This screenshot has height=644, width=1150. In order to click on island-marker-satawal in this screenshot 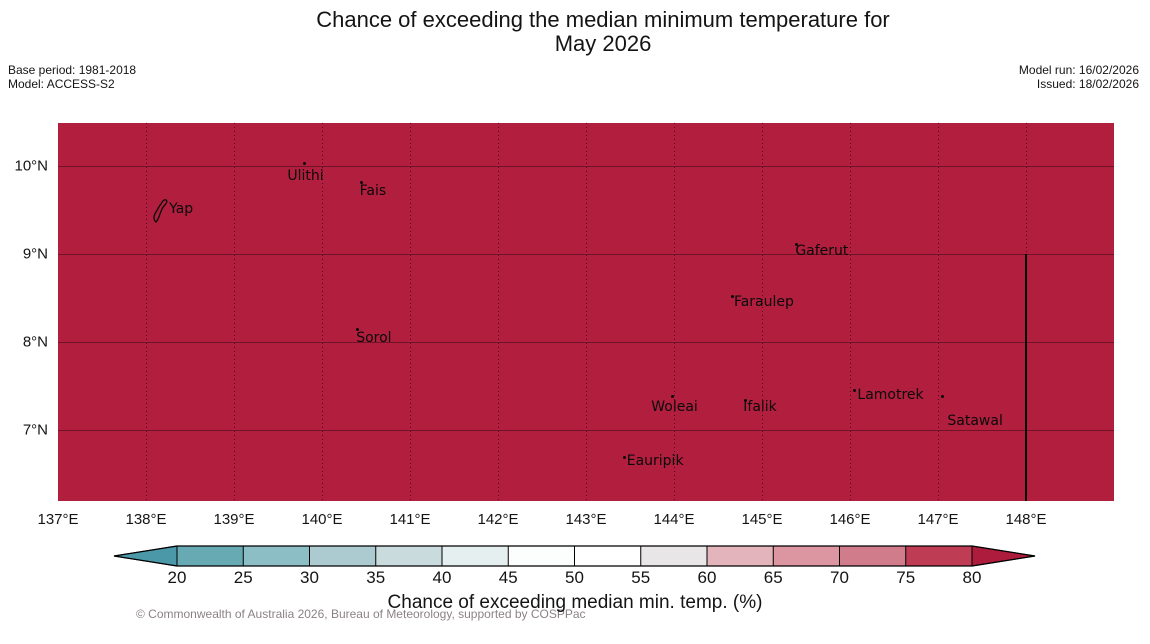, I will do `click(942, 397)`.